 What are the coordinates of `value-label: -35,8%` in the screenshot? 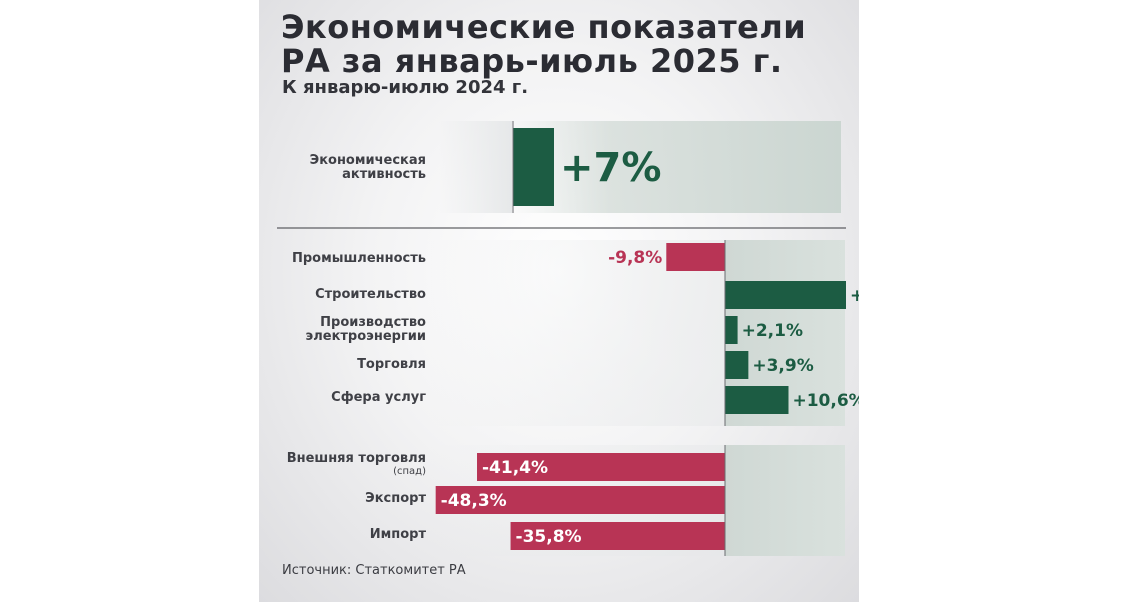 It's located at (549, 537).